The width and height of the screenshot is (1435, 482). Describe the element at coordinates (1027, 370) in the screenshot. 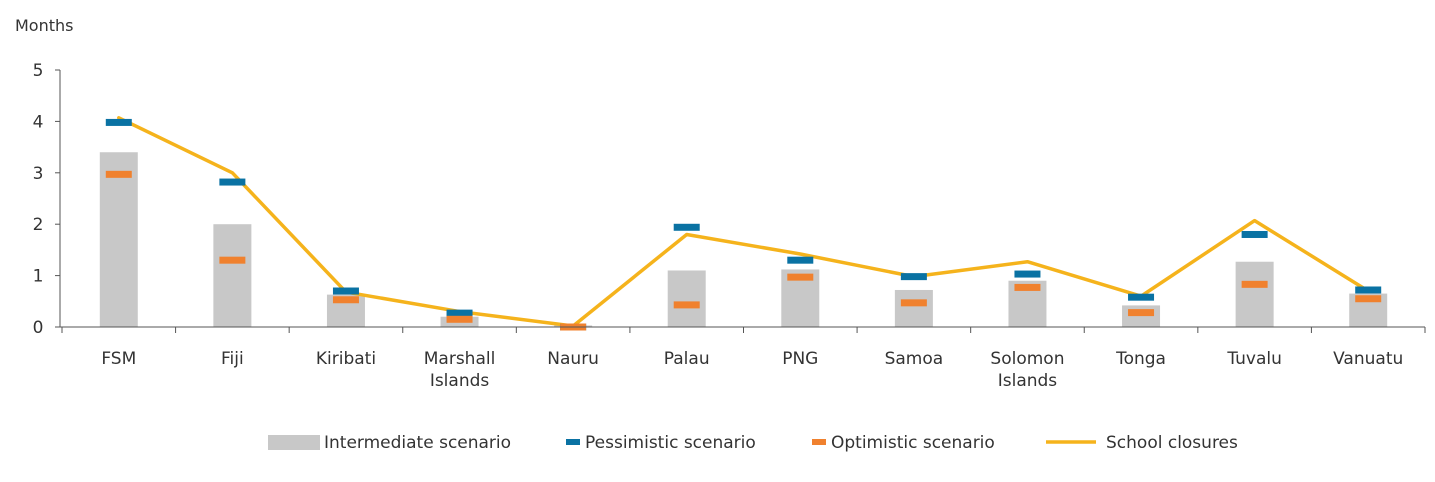

I see `x-tick-label: Solomon Islands` at that location.